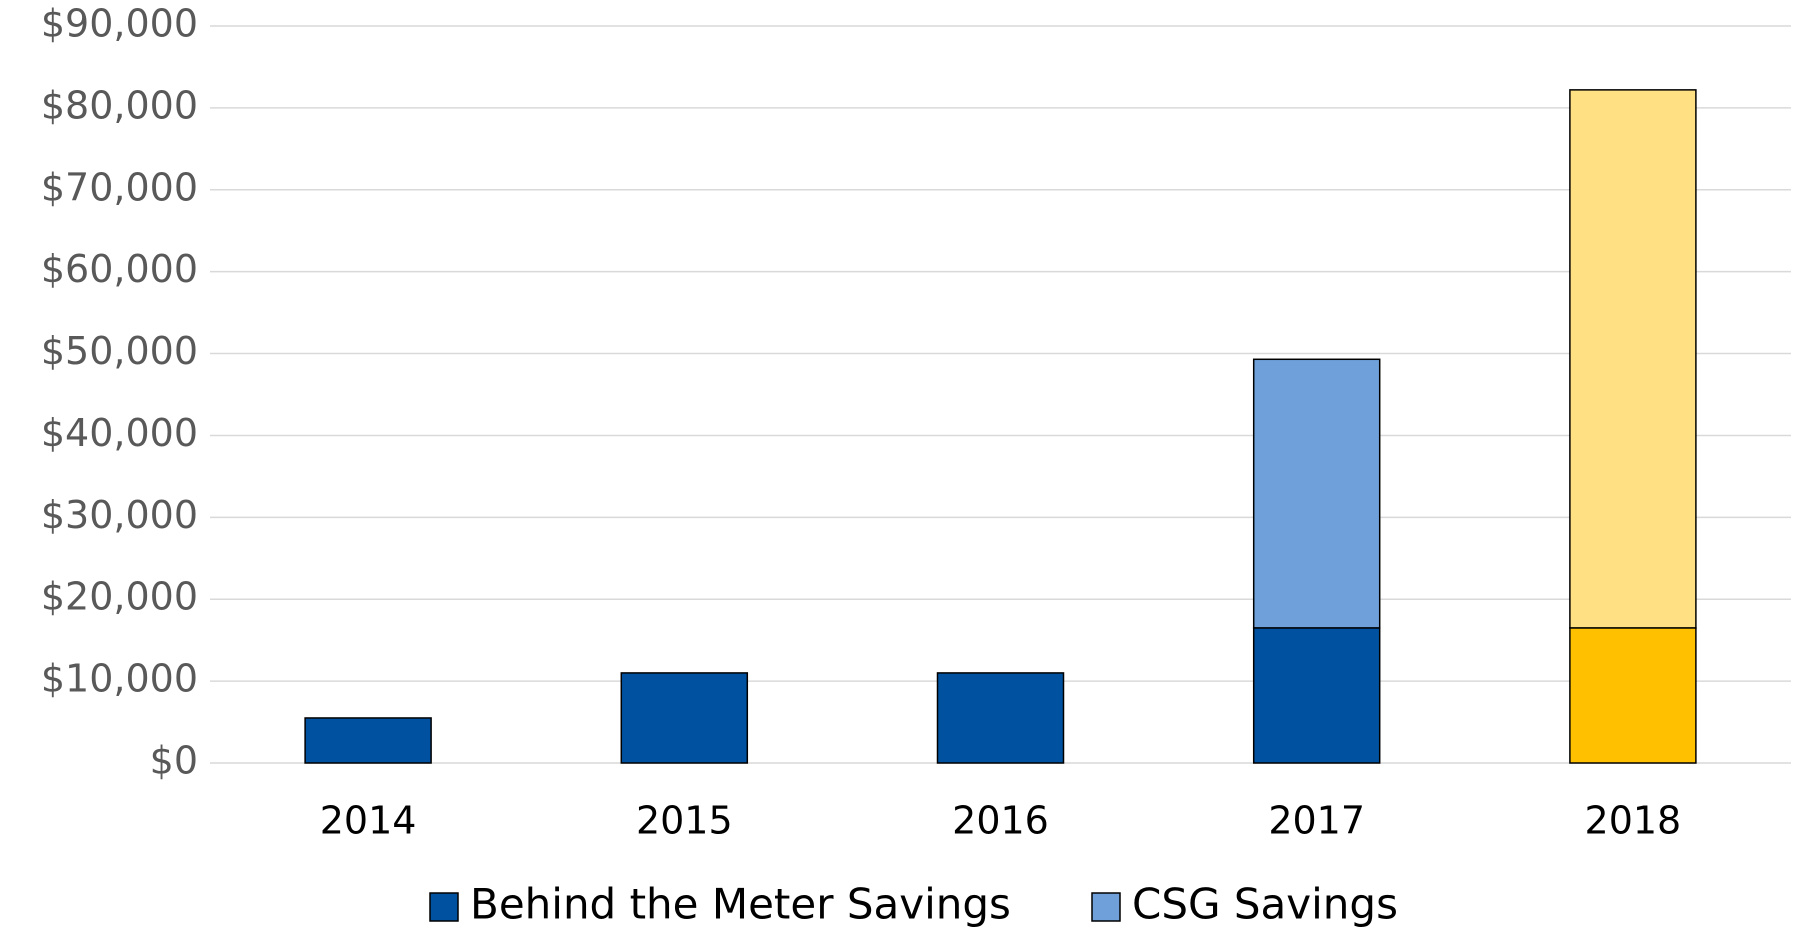 This screenshot has width=1800, height=933. What do you see at coordinates (119, 187) in the screenshot?
I see `y-tick-label: $70,000` at bounding box center [119, 187].